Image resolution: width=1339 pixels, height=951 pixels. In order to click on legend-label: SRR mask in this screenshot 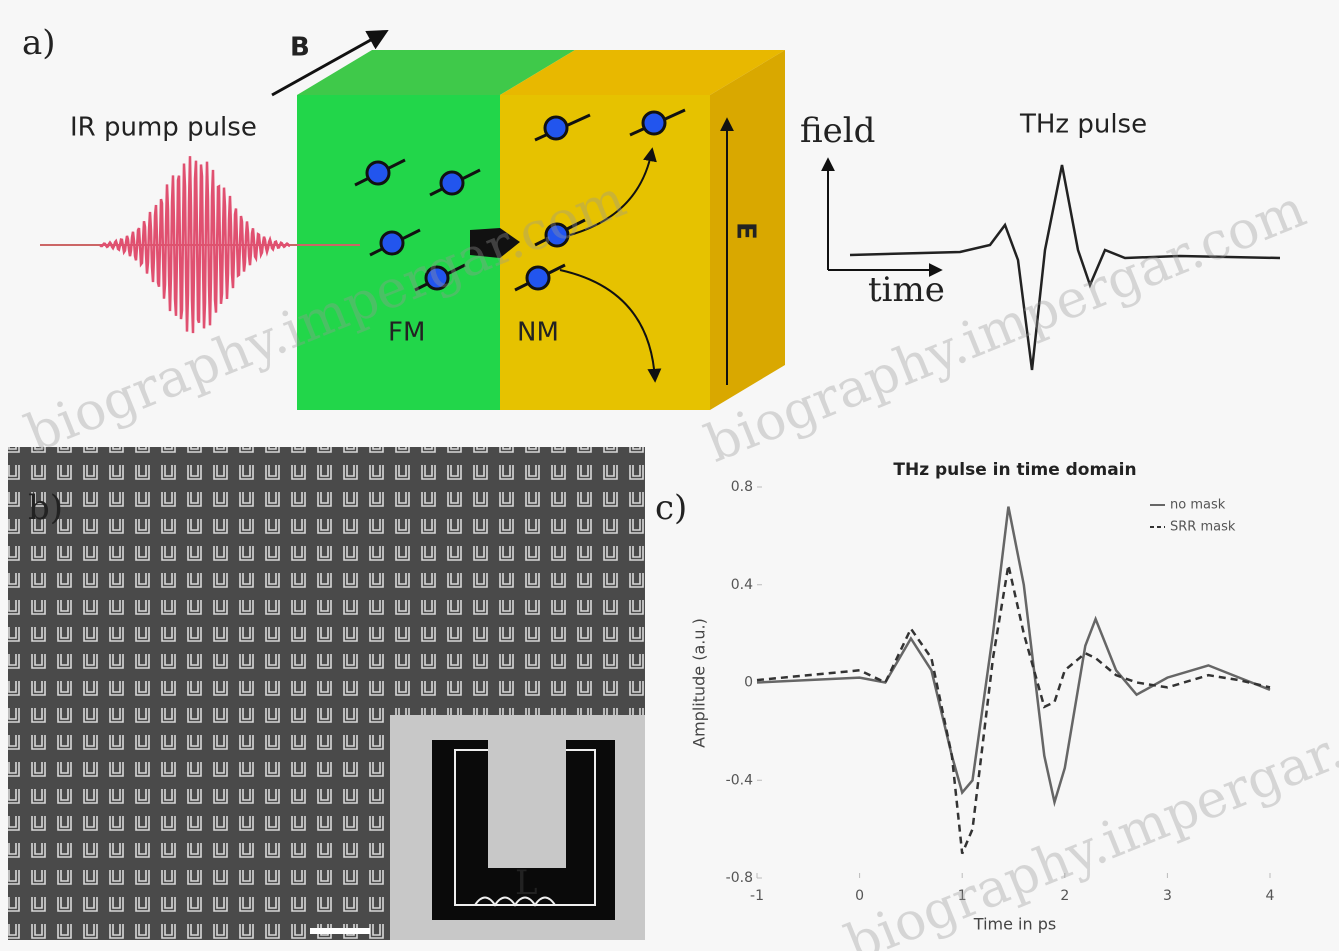, I will do `click(1203, 527)`.